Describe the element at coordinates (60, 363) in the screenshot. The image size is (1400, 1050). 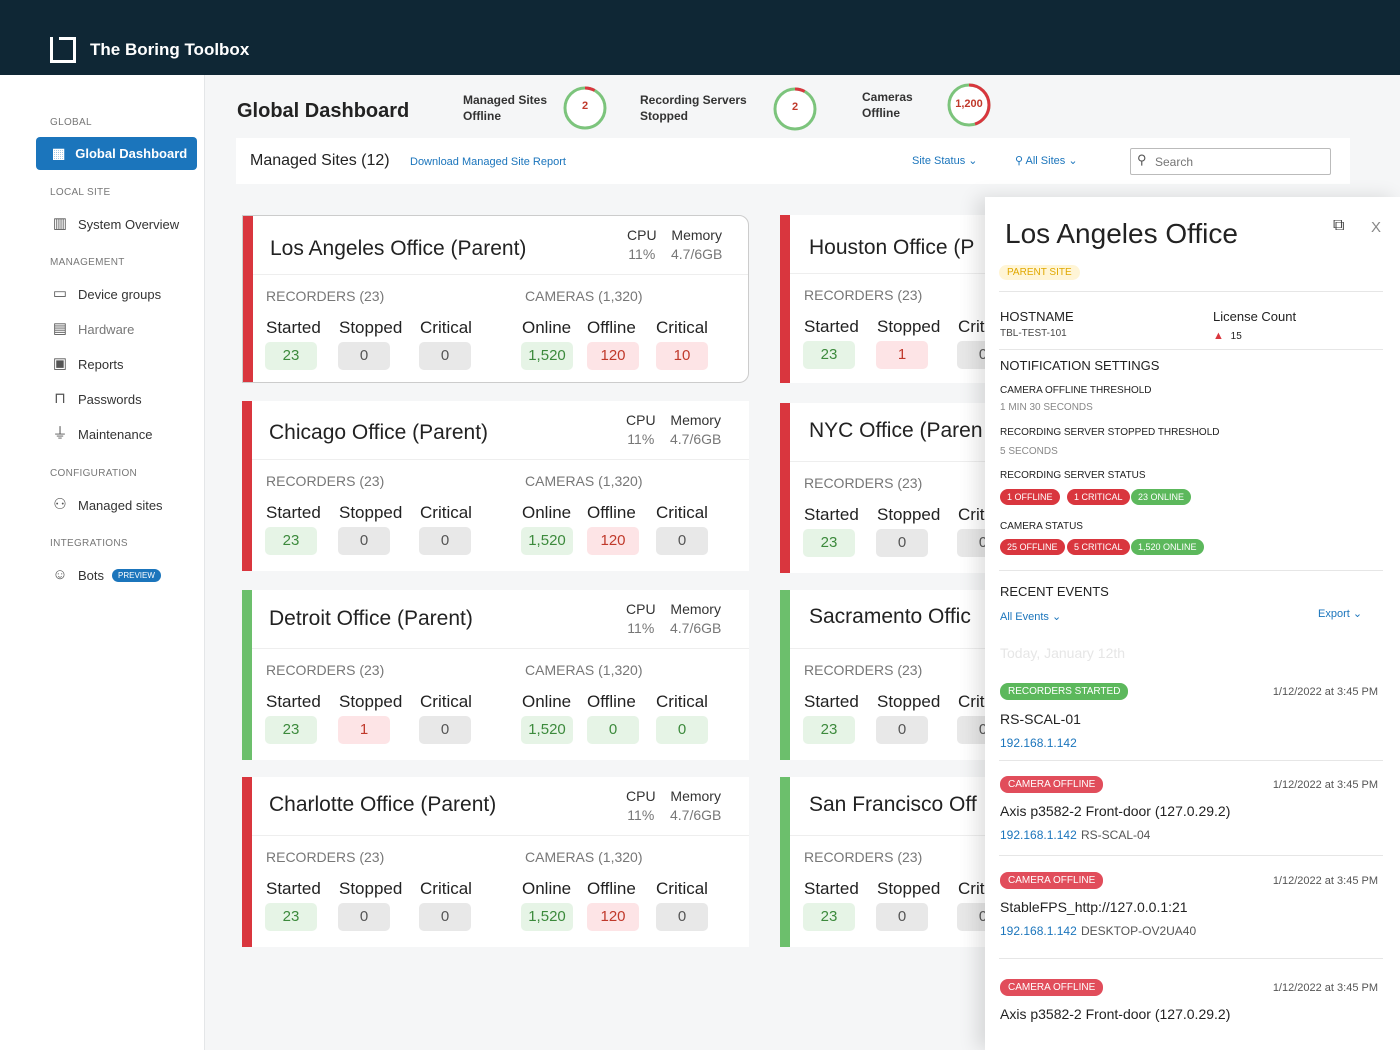
I see `reports-icon: ▣` at that location.